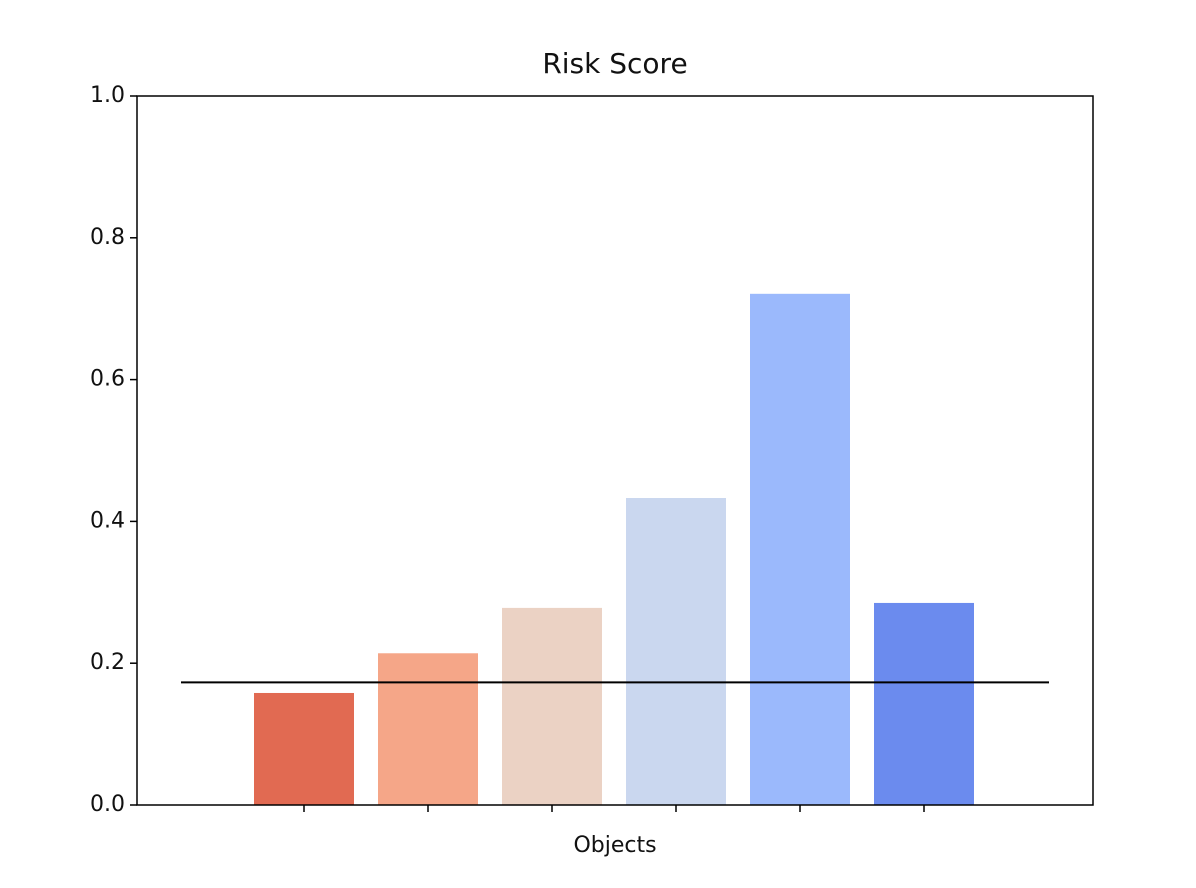 This screenshot has height=888, width=1196. I want to click on y-tick-label: 1.0, so click(107, 95).